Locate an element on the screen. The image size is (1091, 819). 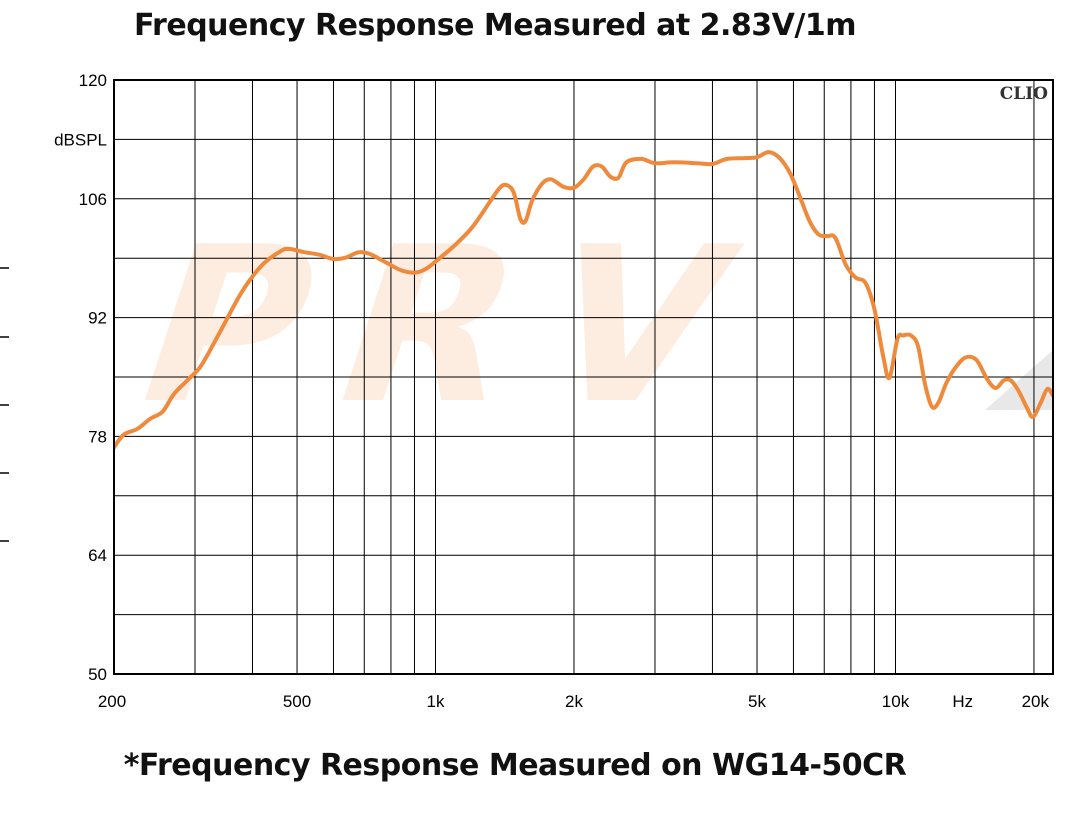
x-tick-label: 10k is located at coordinates (896, 701).